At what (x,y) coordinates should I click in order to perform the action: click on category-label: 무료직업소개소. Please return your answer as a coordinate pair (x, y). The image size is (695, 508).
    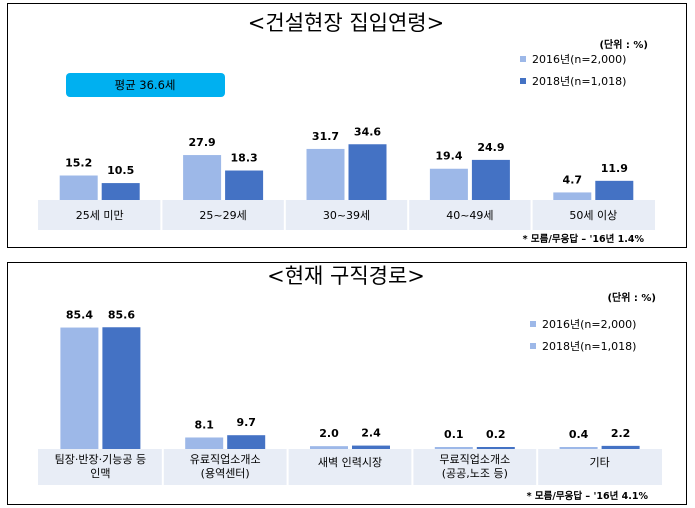
    Looking at the image, I should click on (474, 459).